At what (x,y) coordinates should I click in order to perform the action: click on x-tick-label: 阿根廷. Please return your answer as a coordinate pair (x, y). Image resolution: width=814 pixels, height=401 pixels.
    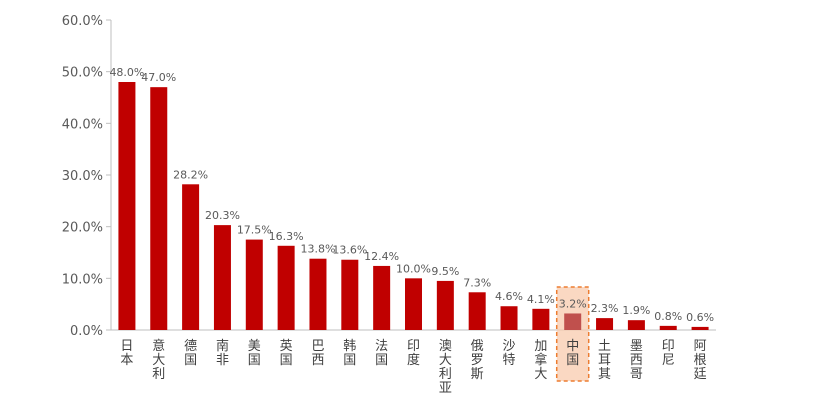
    Looking at the image, I should click on (700, 360).